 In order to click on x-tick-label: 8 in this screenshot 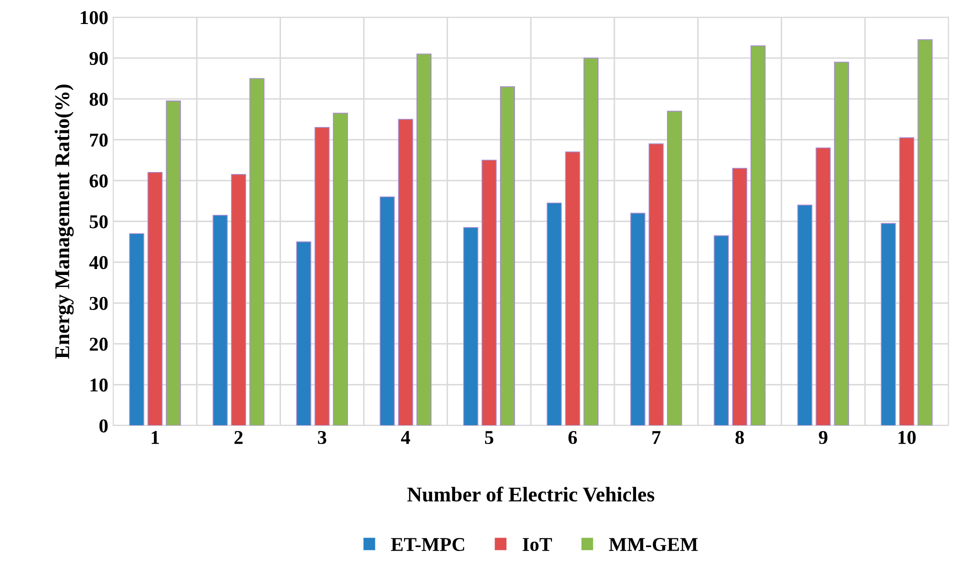, I will do `click(739, 437)`.